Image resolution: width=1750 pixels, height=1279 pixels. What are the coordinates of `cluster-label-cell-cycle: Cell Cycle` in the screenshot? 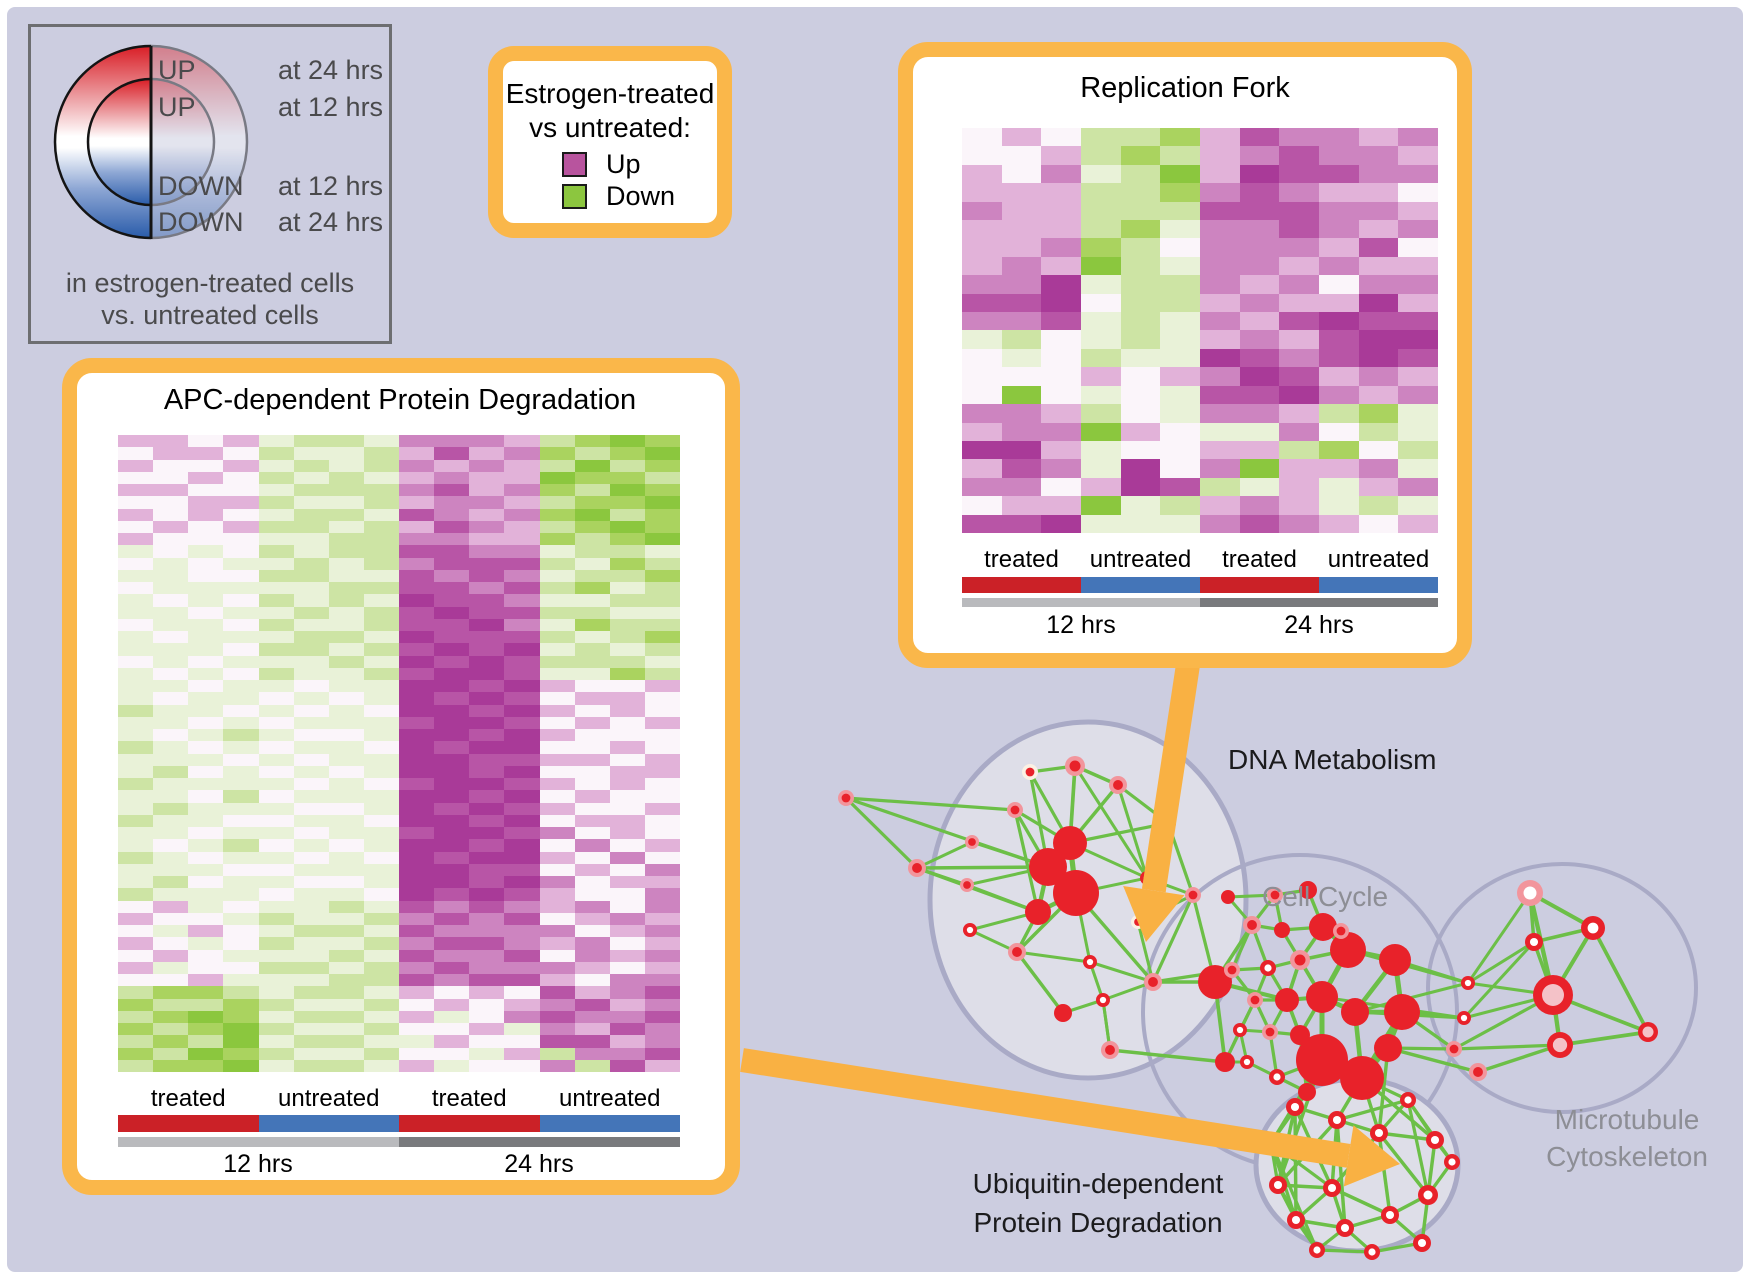 It's located at (1325, 896).